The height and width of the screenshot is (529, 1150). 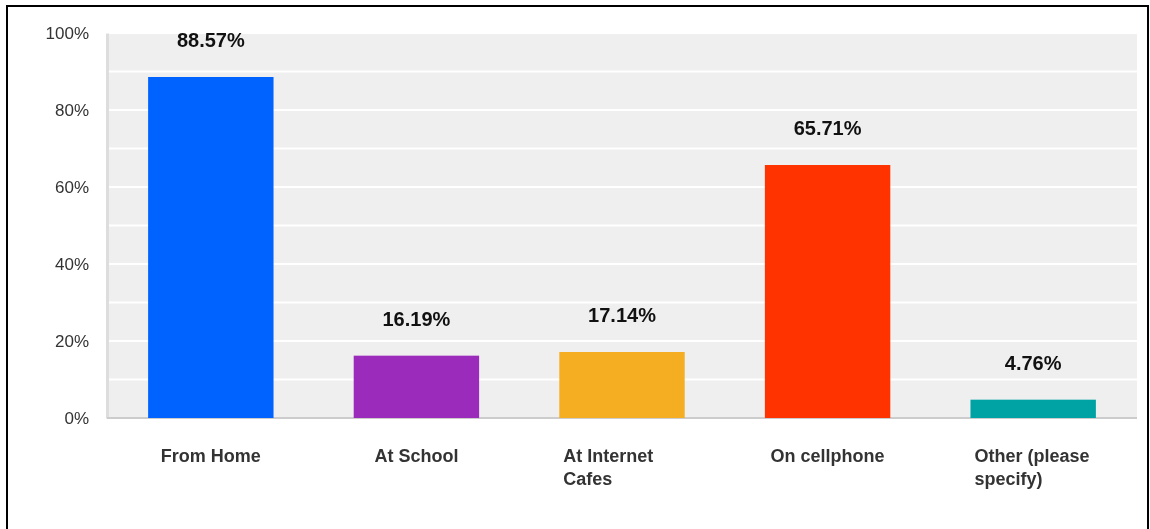 I want to click on x-tick-label: On cellphone, so click(x=827, y=456).